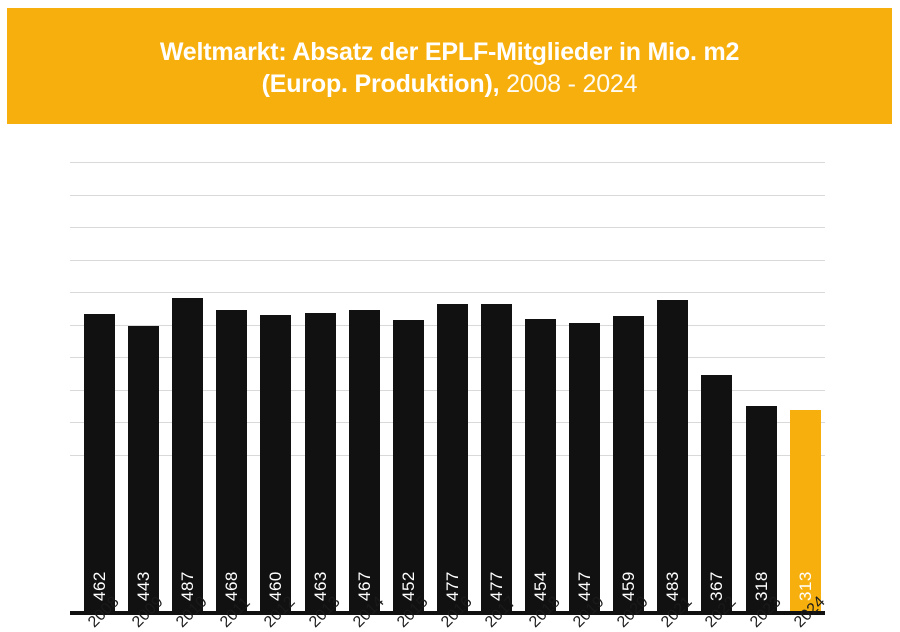 The height and width of the screenshot is (632, 900). I want to click on bar-2020, so click(629, 463).